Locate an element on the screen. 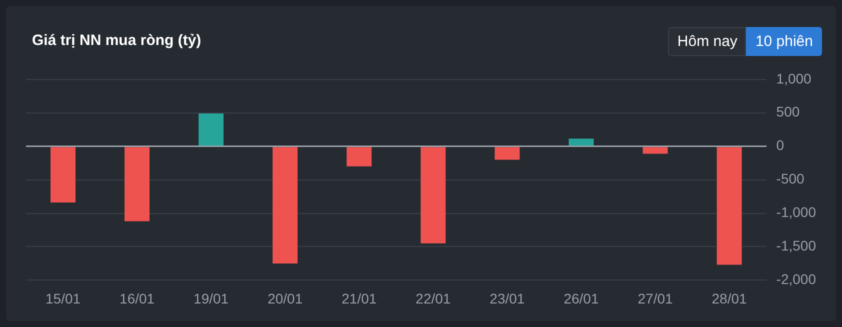 The width and height of the screenshot is (842, 327). x-tick-label: 28/01 is located at coordinates (730, 298).